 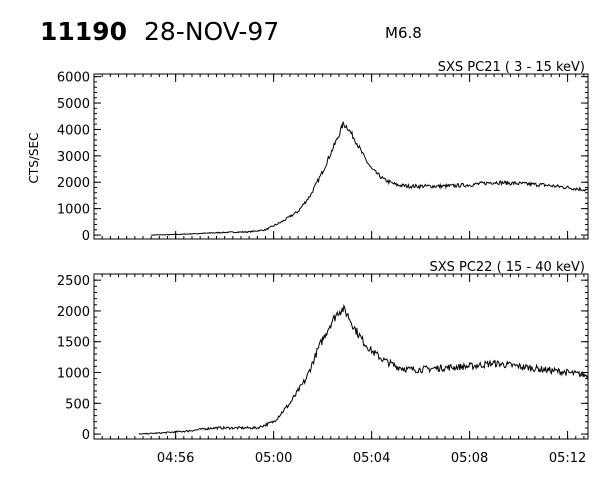 What do you see at coordinates (511, 67) in the screenshot?
I see `panel-title-pc21: SXS PC21 ( 3 - 15 keV)` at bounding box center [511, 67].